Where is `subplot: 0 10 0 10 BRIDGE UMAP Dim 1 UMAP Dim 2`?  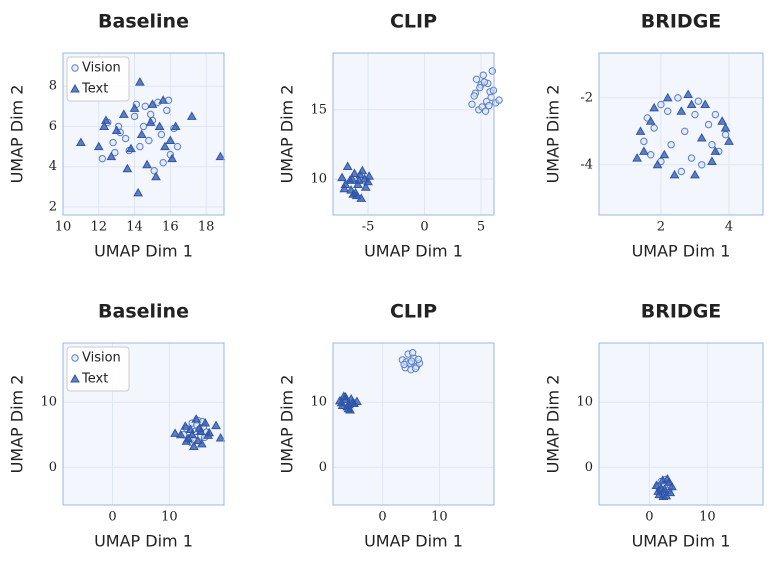
subplot: 0 10 0 10 BRIDGE UMAP Dim 1 UMAP Dim 2 is located at coordinates (654, 426).